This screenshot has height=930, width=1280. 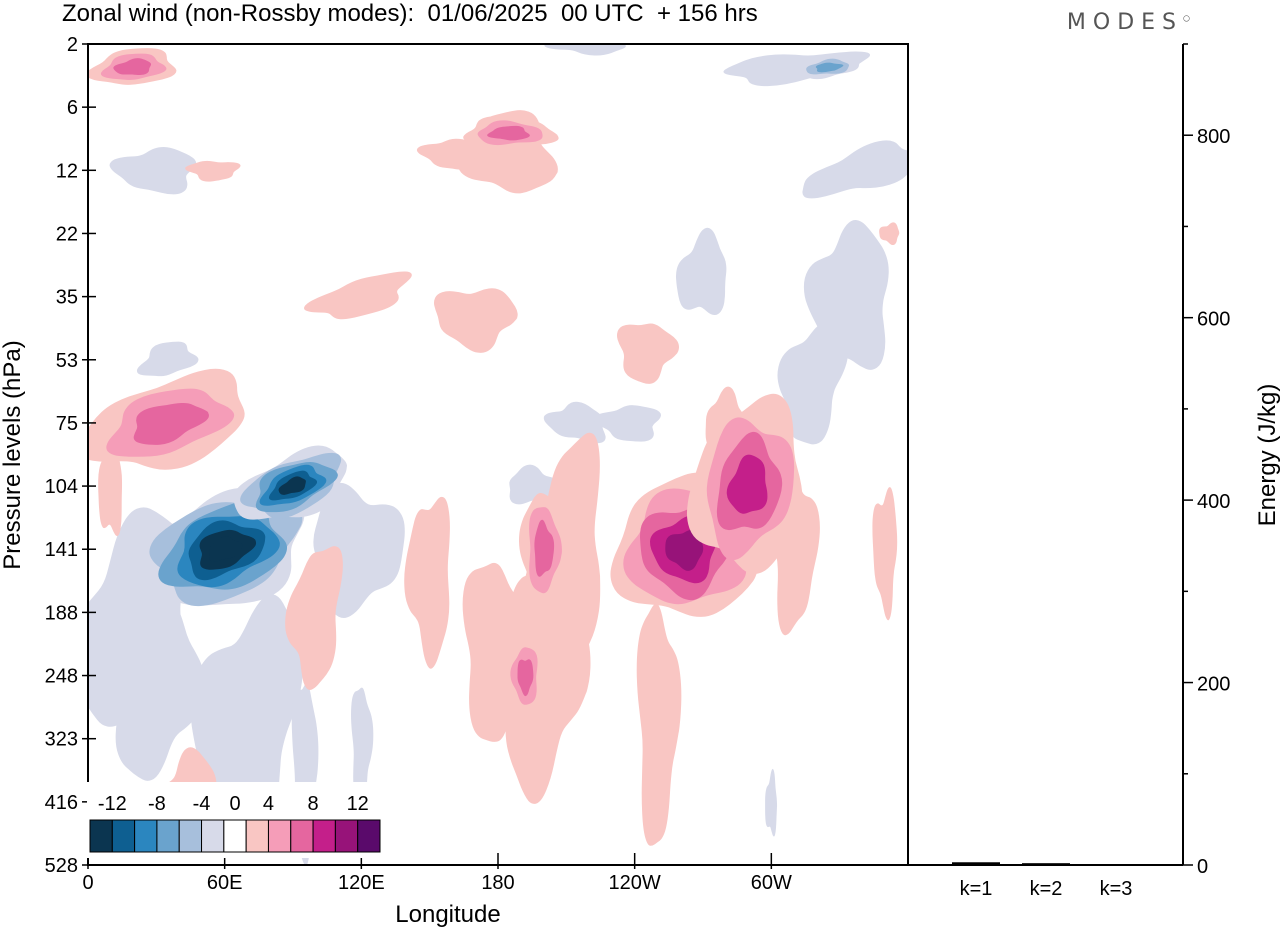 What do you see at coordinates (1213, 320) in the screenshot?
I see `energy-tick-label: 600` at bounding box center [1213, 320].